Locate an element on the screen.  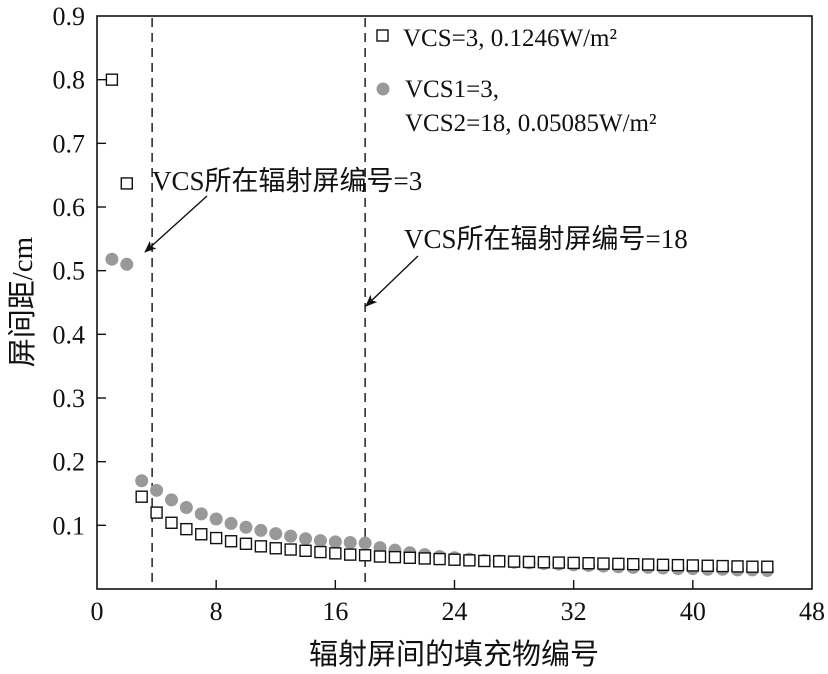
annotations: VCS所在辐射屏编号=3 VCS所在辐射屏编号=18 is located at coordinates (416, 236).